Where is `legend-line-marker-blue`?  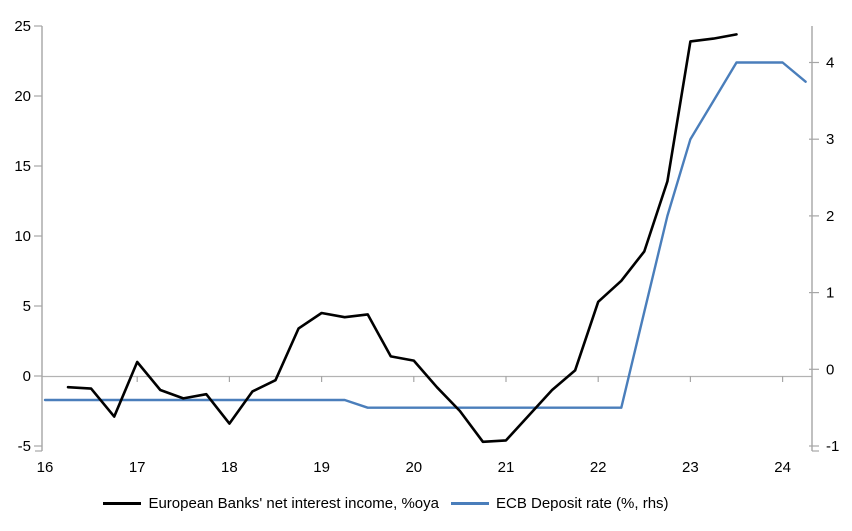 legend-line-marker-blue is located at coordinates (469, 503).